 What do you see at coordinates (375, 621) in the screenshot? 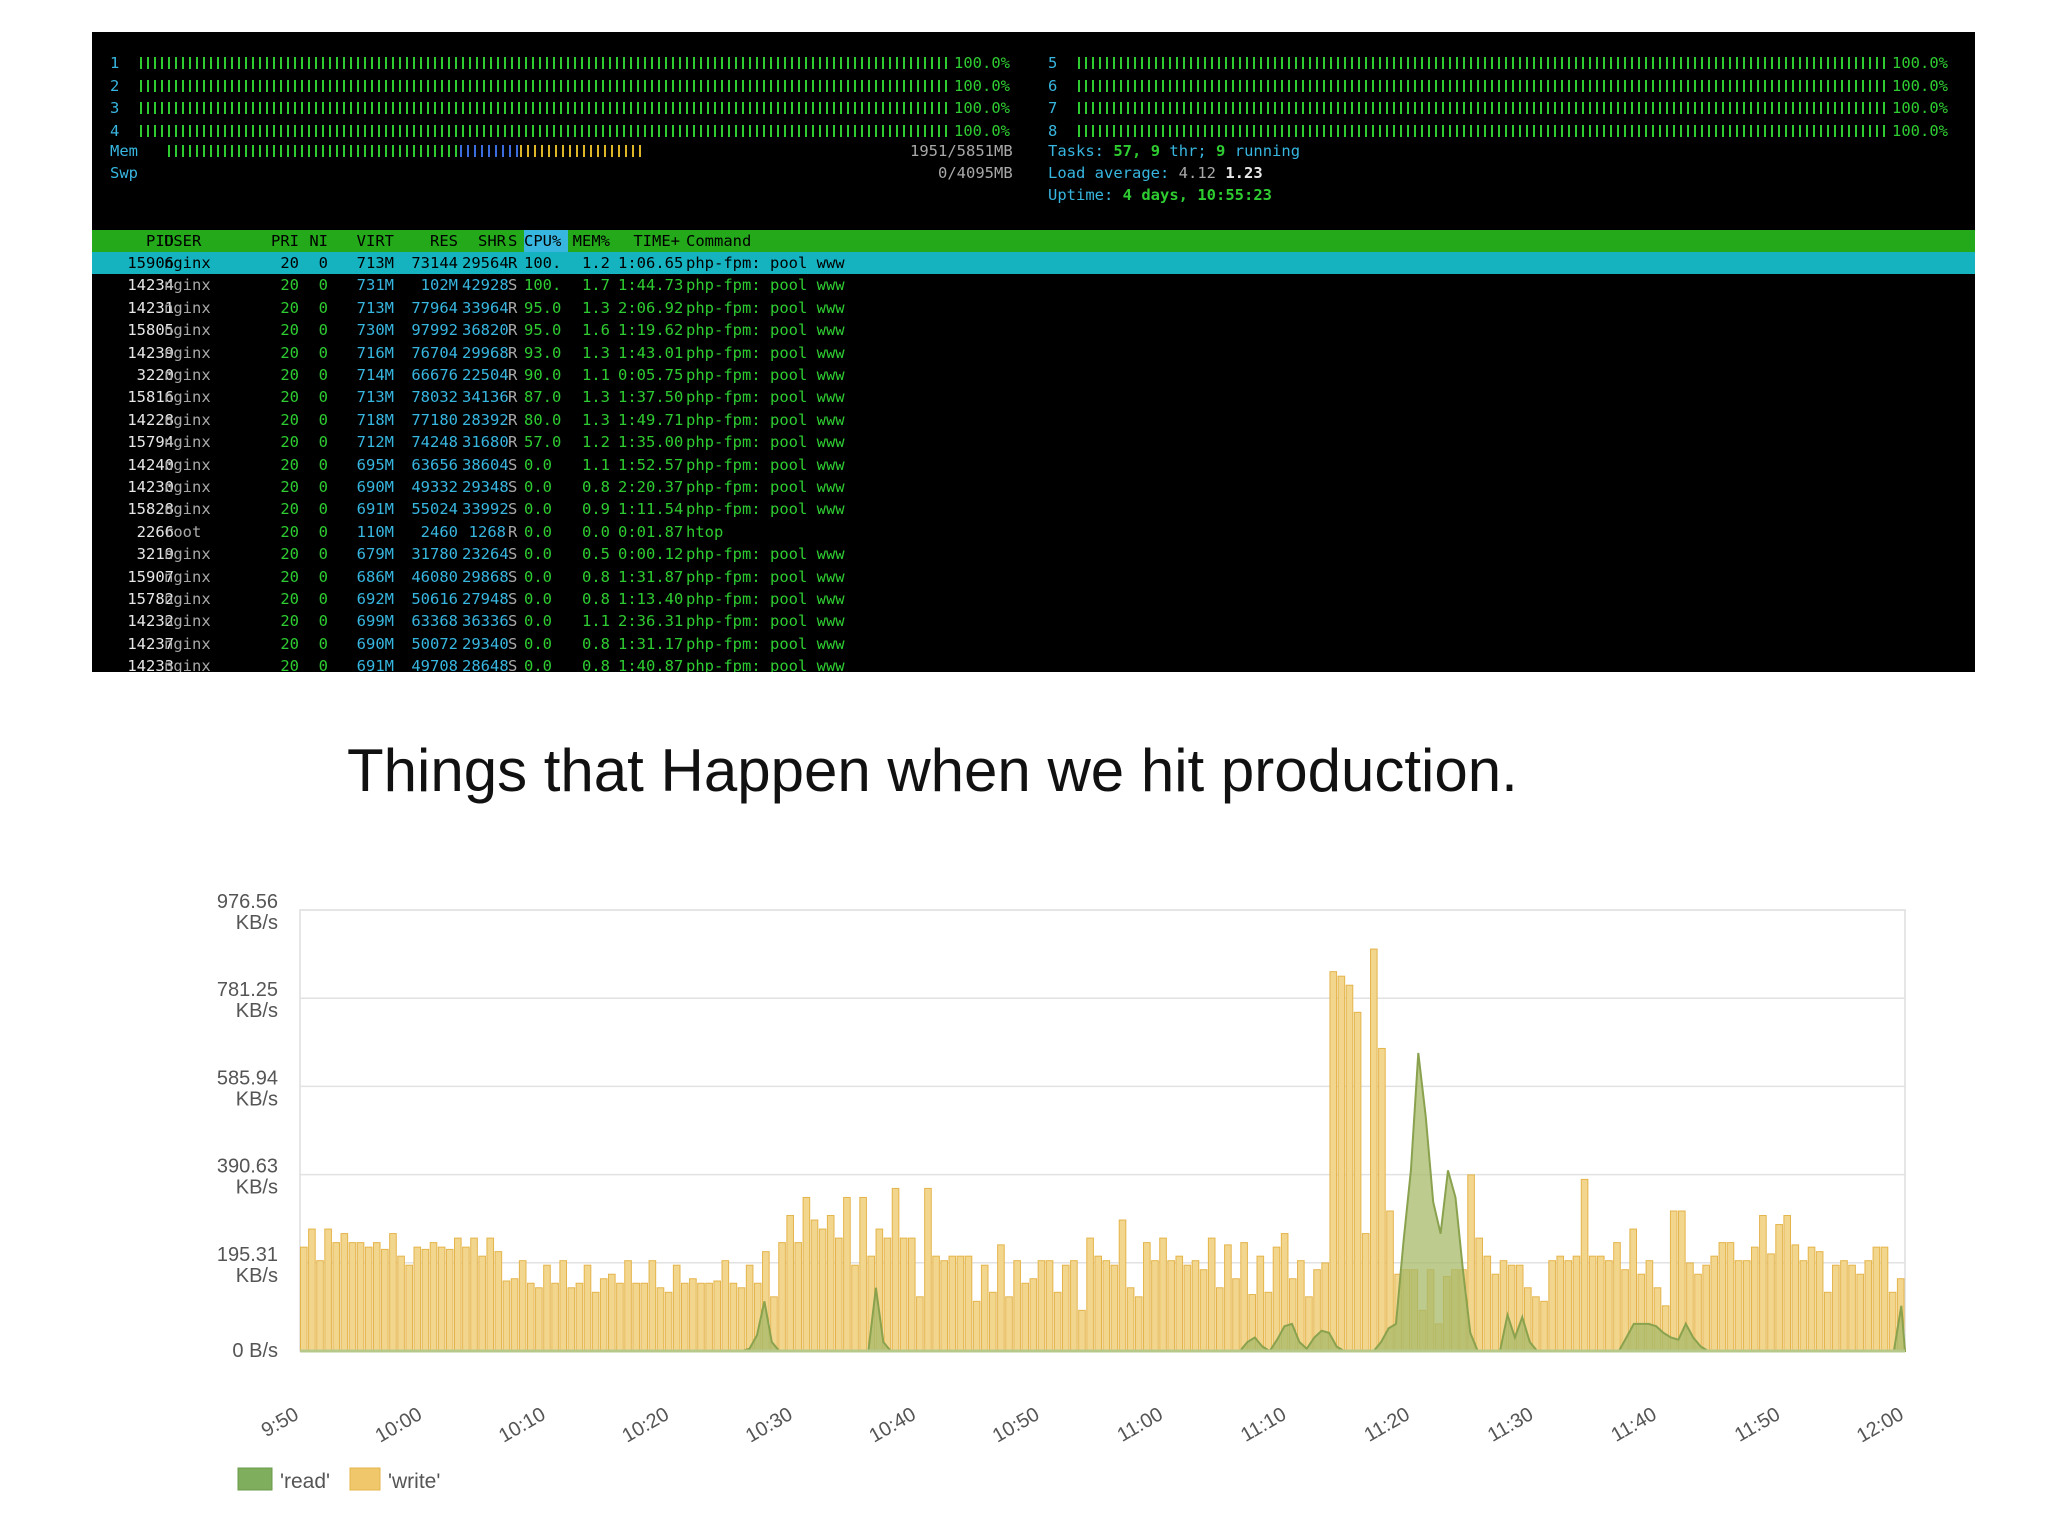
I see `process-cell-virt: 699M` at bounding box center [375, 621].